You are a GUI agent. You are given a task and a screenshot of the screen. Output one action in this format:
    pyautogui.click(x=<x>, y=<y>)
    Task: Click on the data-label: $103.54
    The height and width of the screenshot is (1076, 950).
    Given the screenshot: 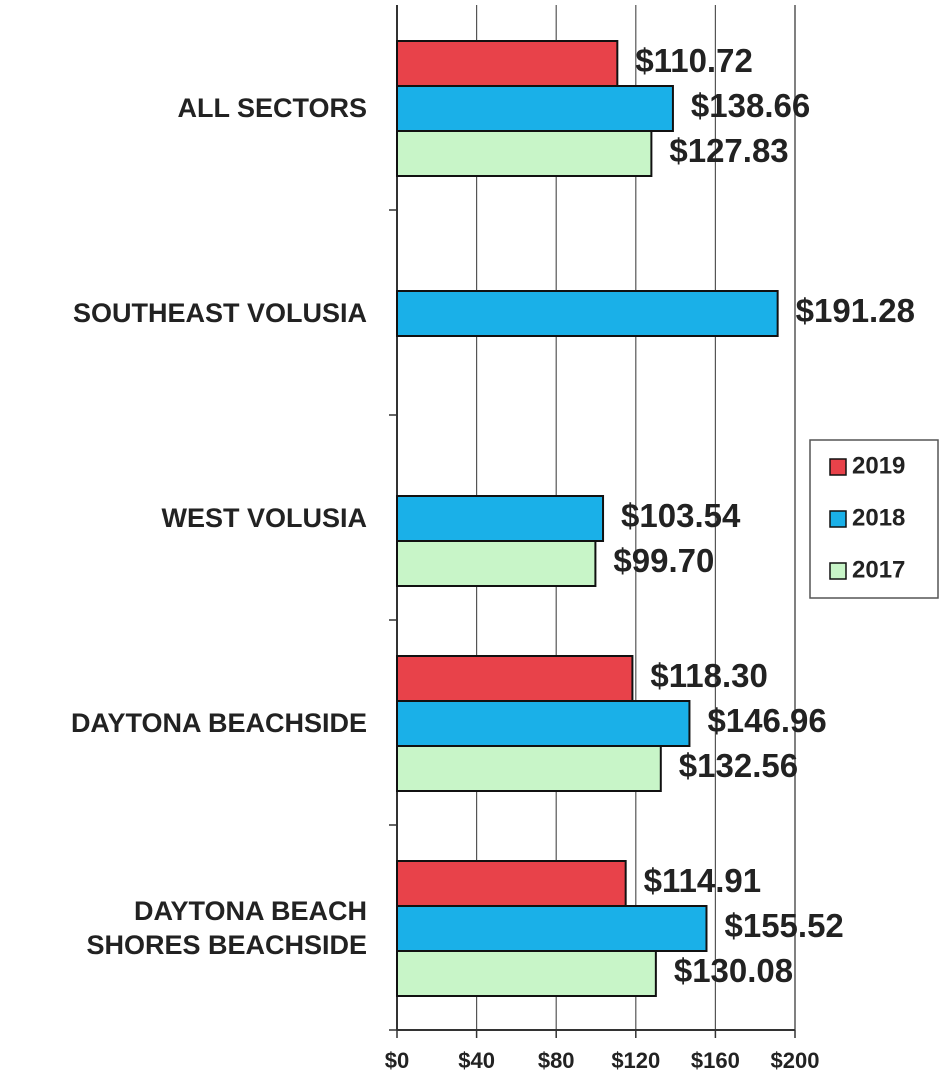 What is the action you would take?
    pyautogui.click(x=681, y=515)
    